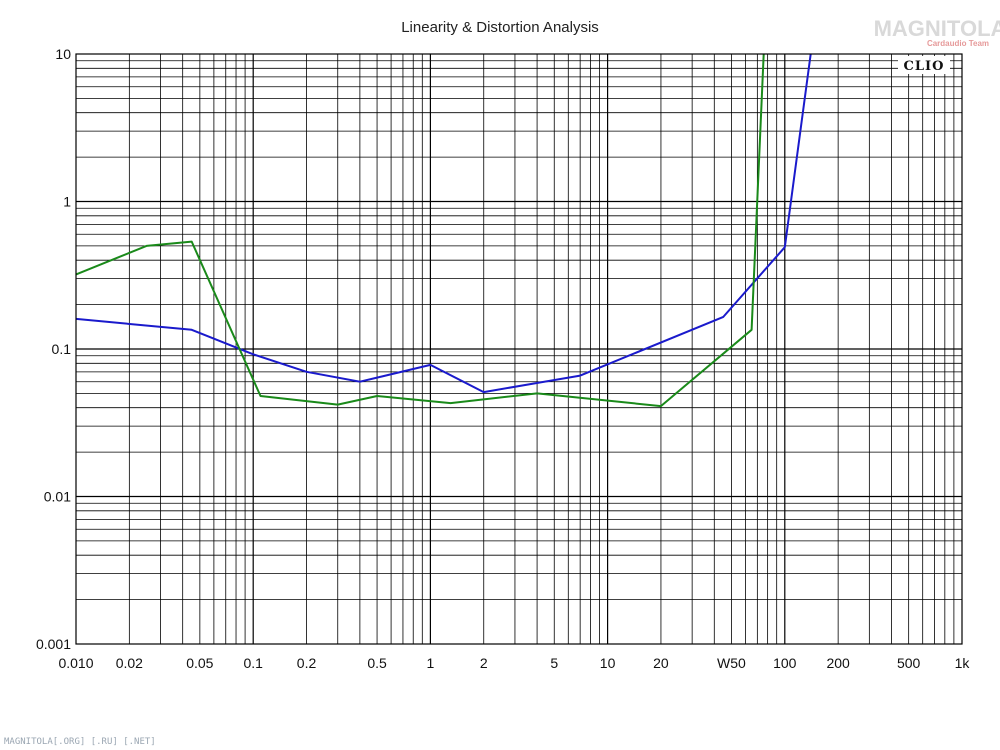 The image size is (1000, 750). Describe the element at coordinates (199, 663) in the screenshot. I see `x-tick-label: 0.05` at that location.